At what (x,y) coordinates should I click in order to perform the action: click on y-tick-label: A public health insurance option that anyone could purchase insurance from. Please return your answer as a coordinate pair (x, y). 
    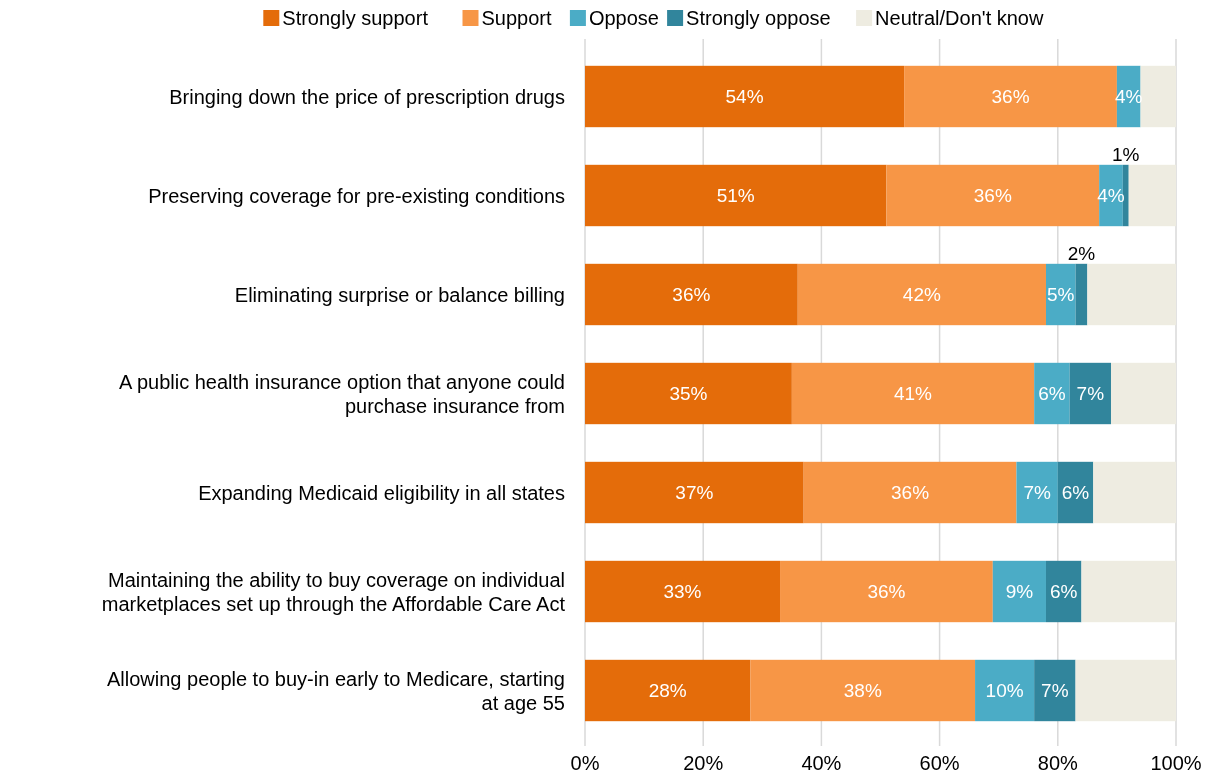
    Looking at the image, I should click on (342, 393).